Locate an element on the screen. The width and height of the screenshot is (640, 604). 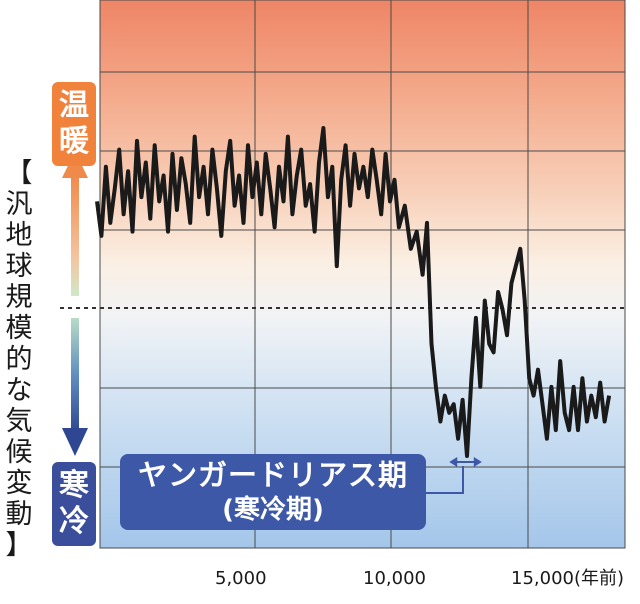
axis-label-char: 規 is located at coordinates (19, 297).